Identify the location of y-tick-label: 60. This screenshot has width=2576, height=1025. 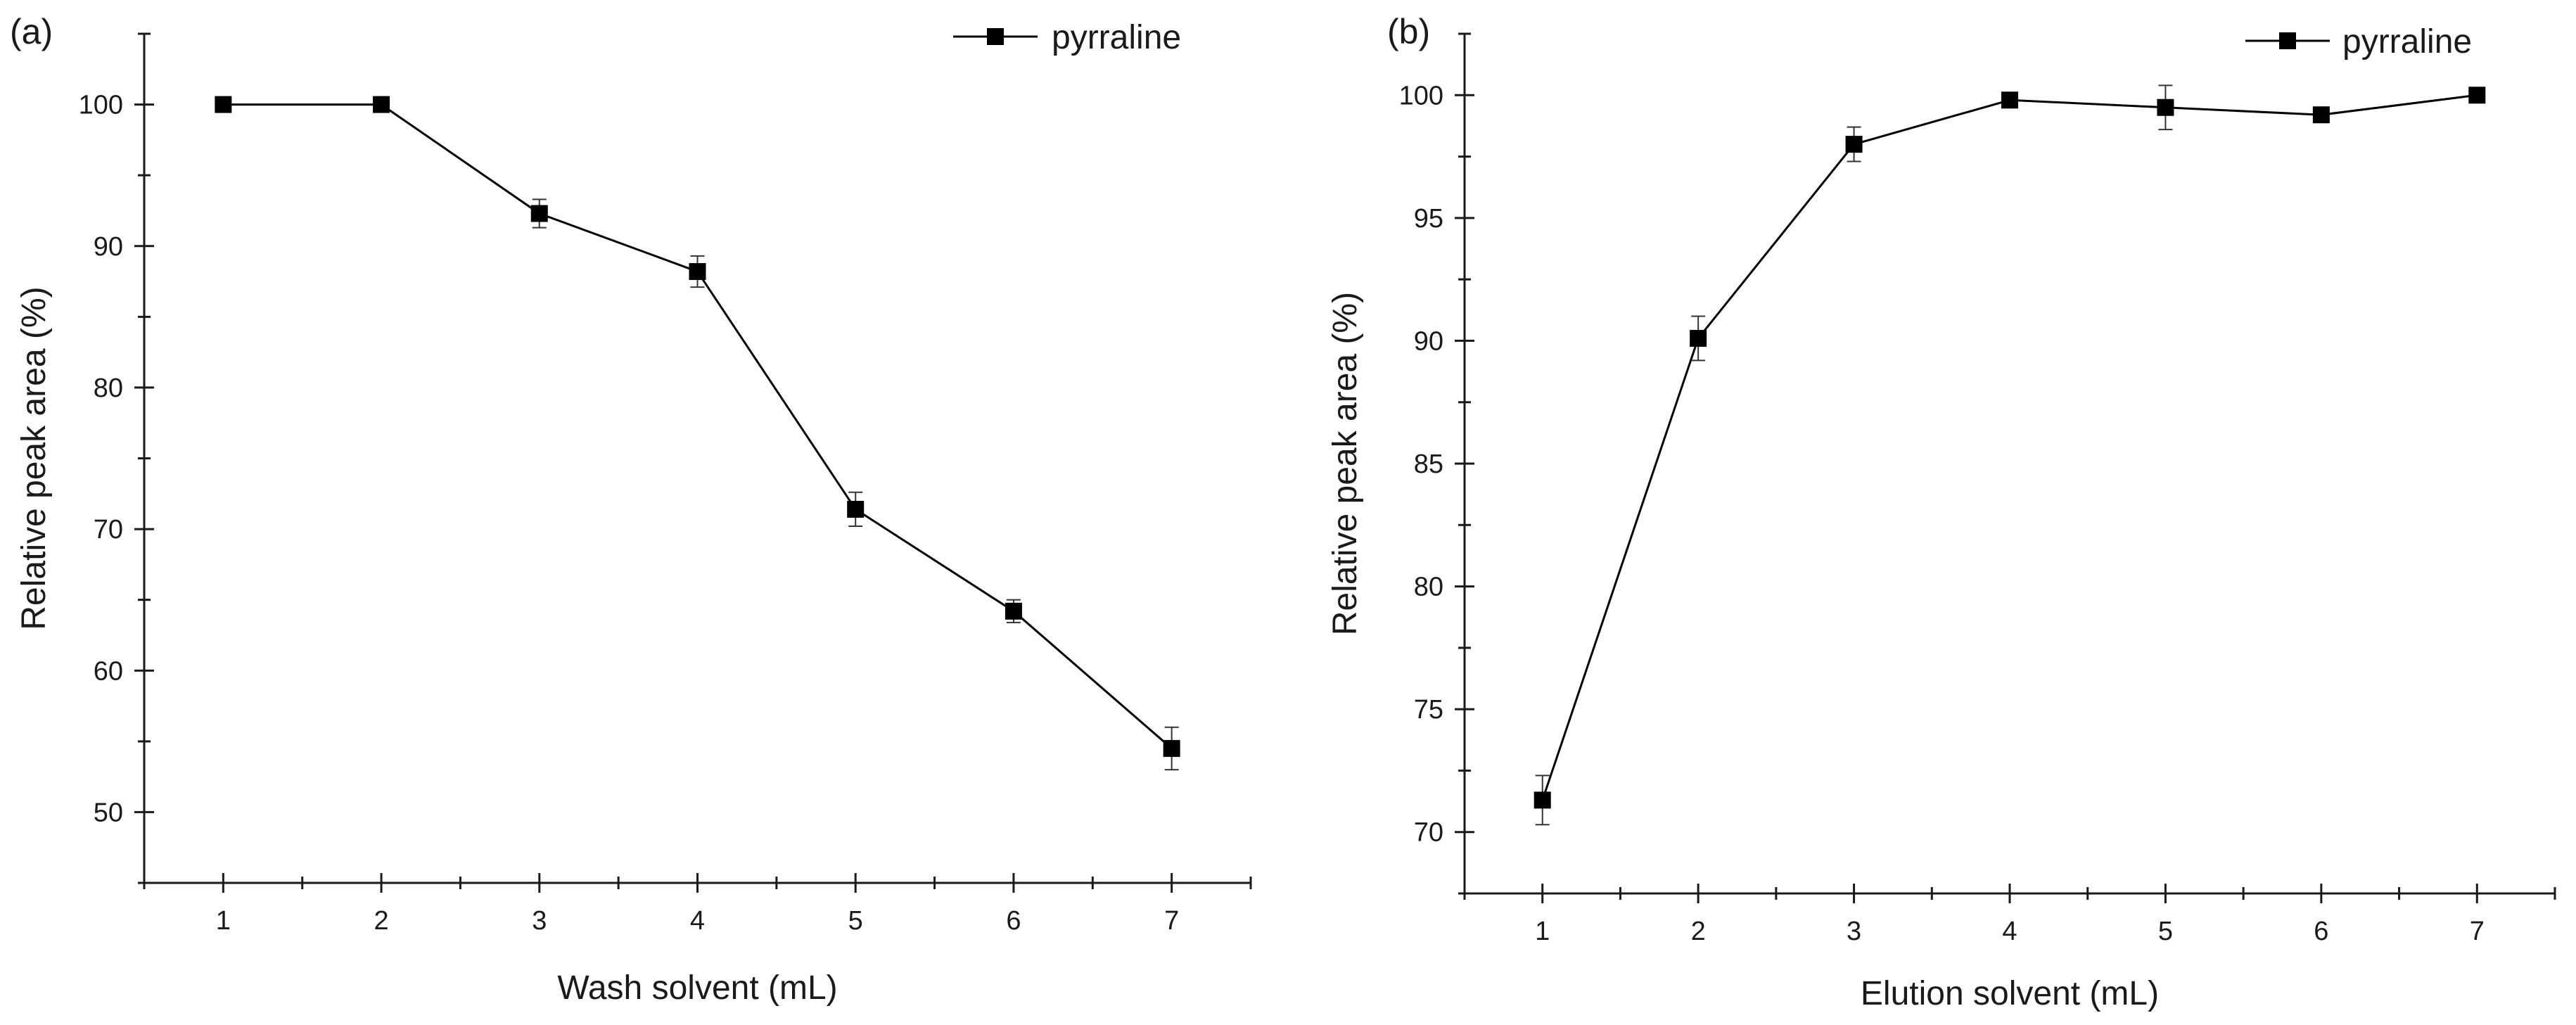
(108, 671).